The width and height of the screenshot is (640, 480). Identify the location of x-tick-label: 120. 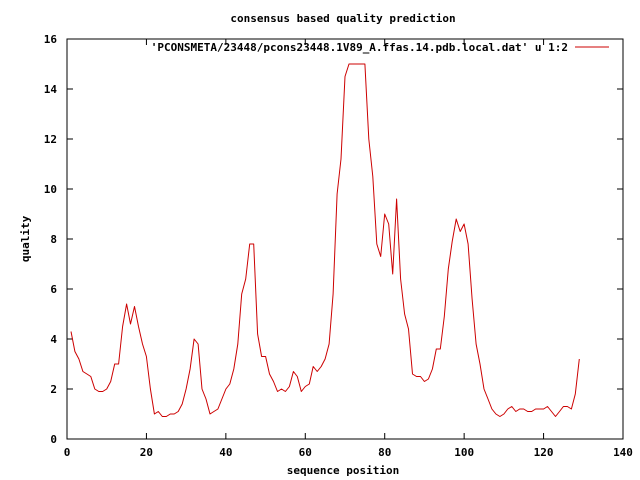
(544, 452).